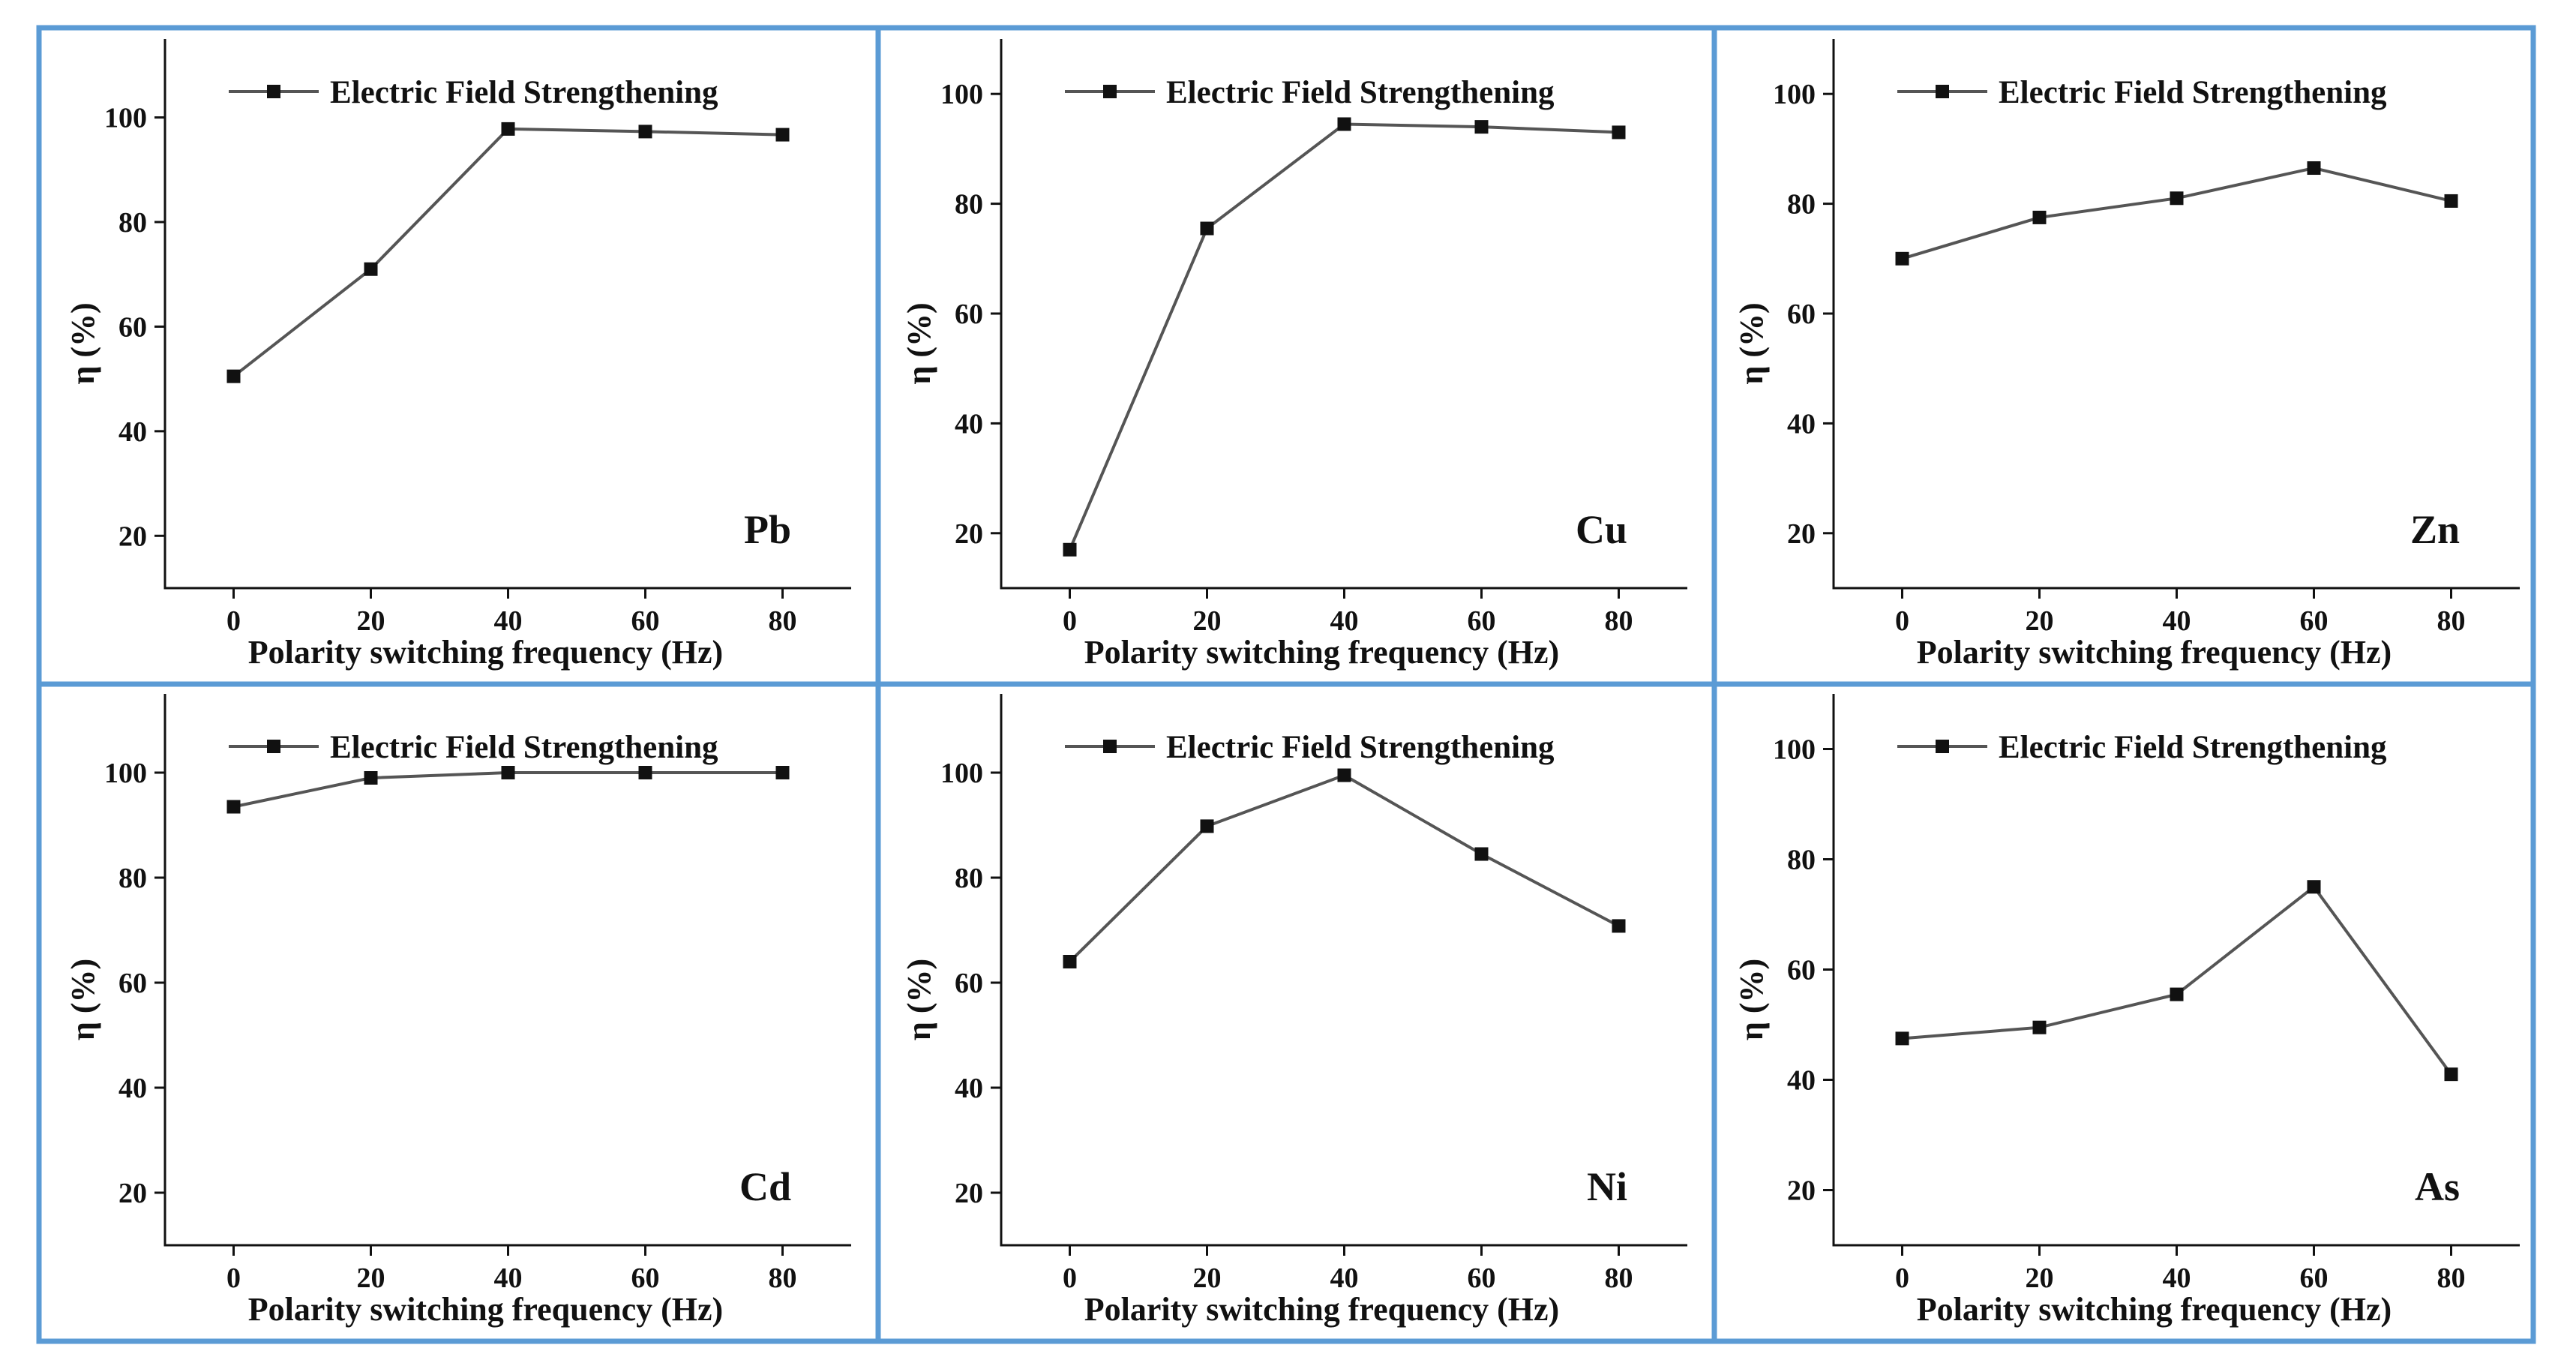  Describe the element at coordinates (768, 529) in the screenshot. I see `panel-element-label: Pb` at that location.